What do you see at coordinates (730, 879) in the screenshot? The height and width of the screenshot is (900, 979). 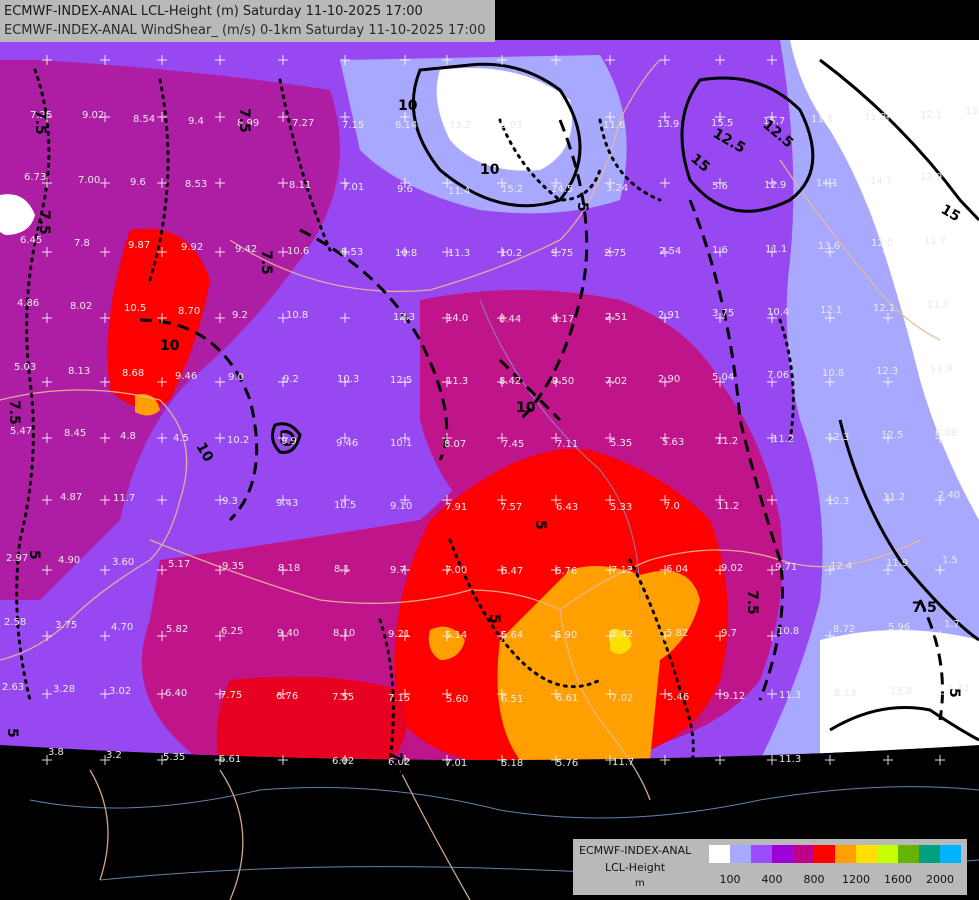 I see `legend-tick-label: 100` at bounding box center [730, 879].